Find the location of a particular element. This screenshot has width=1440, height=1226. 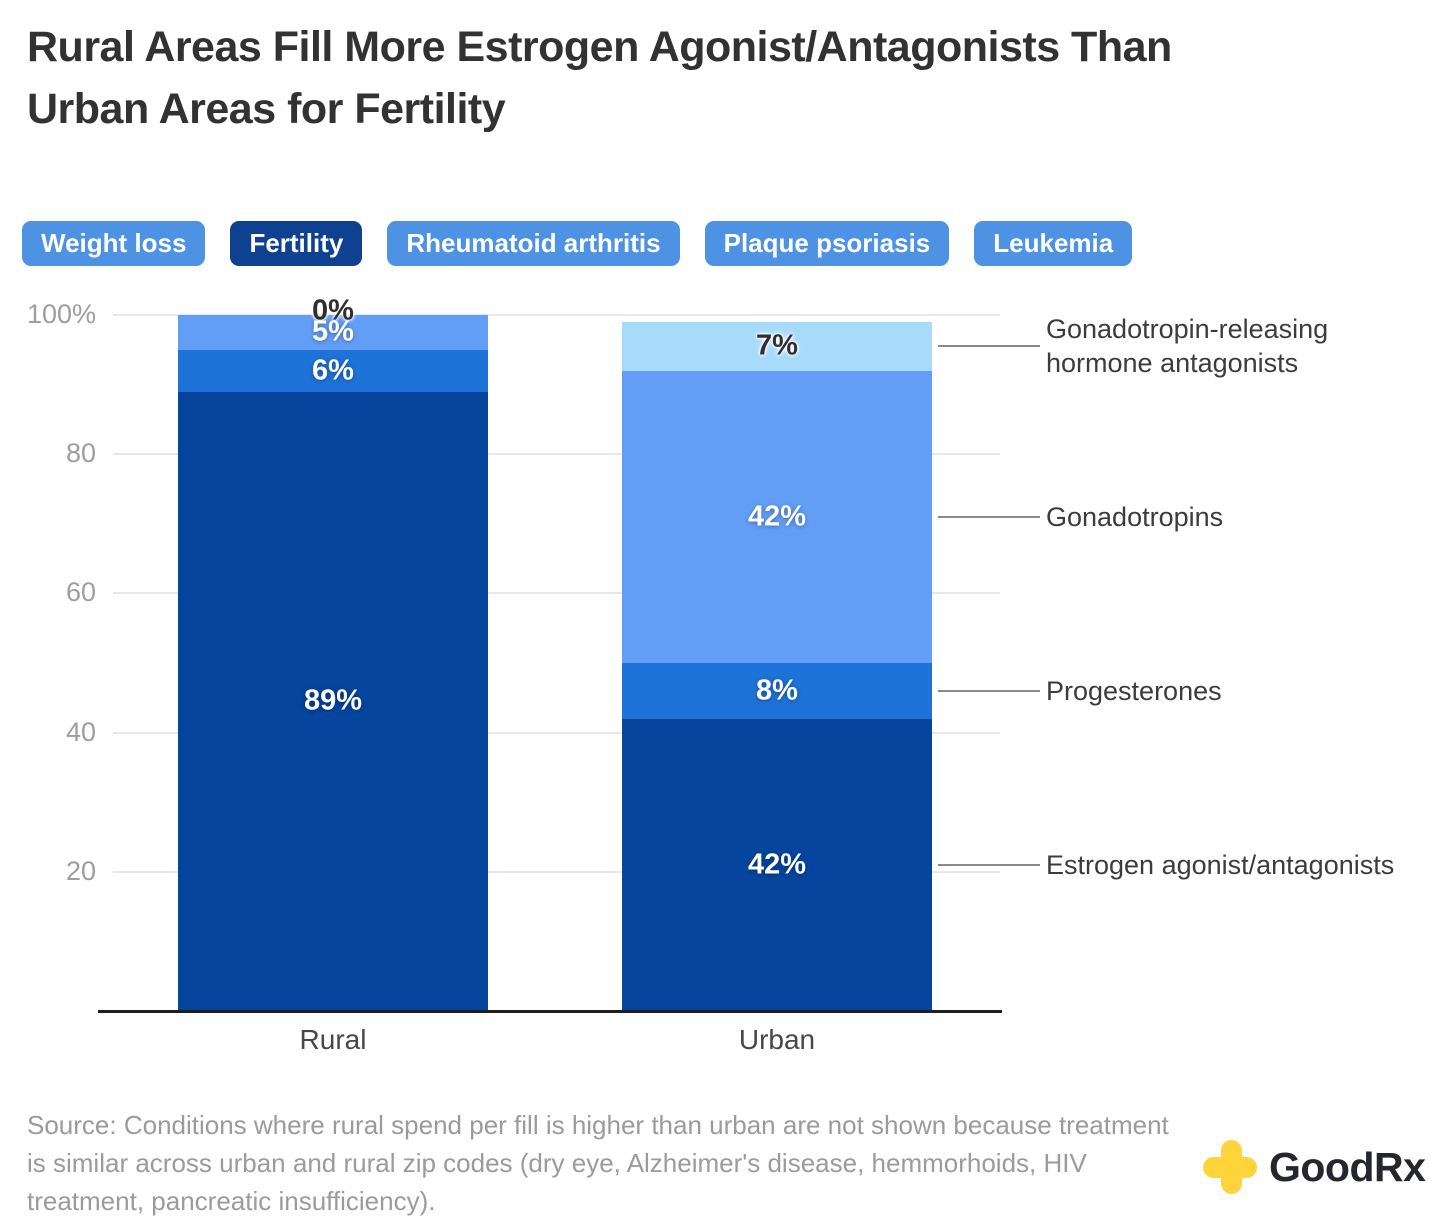

goodrx-plus-icon is located at coordinates (1230, 1167).